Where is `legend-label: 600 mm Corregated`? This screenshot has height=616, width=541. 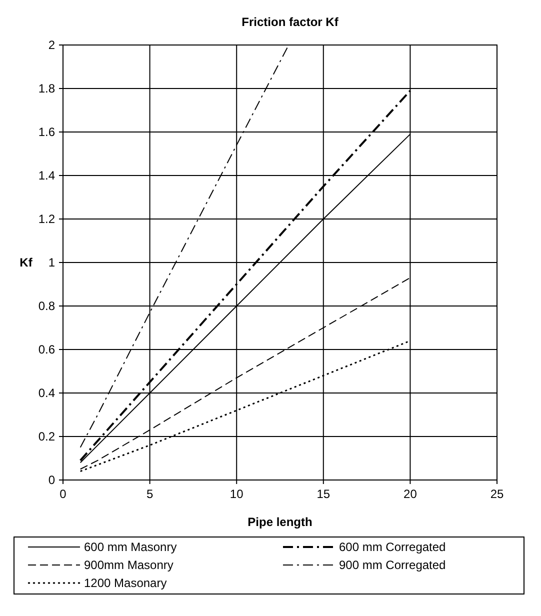 legend-label: 600 mm Corregated is located at coordinates (392, 547).